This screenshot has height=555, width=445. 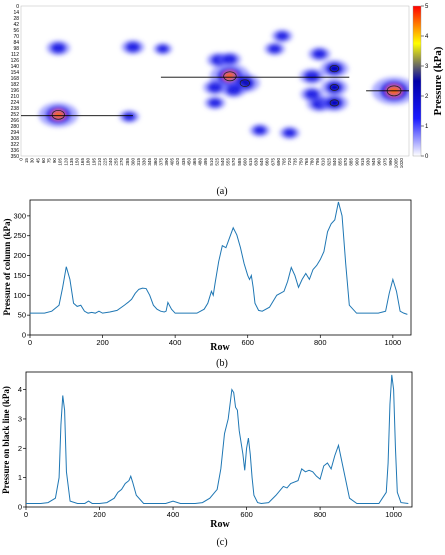 I want to click on heatmap-x-tick-label: 885, so click(x=351, y=162).